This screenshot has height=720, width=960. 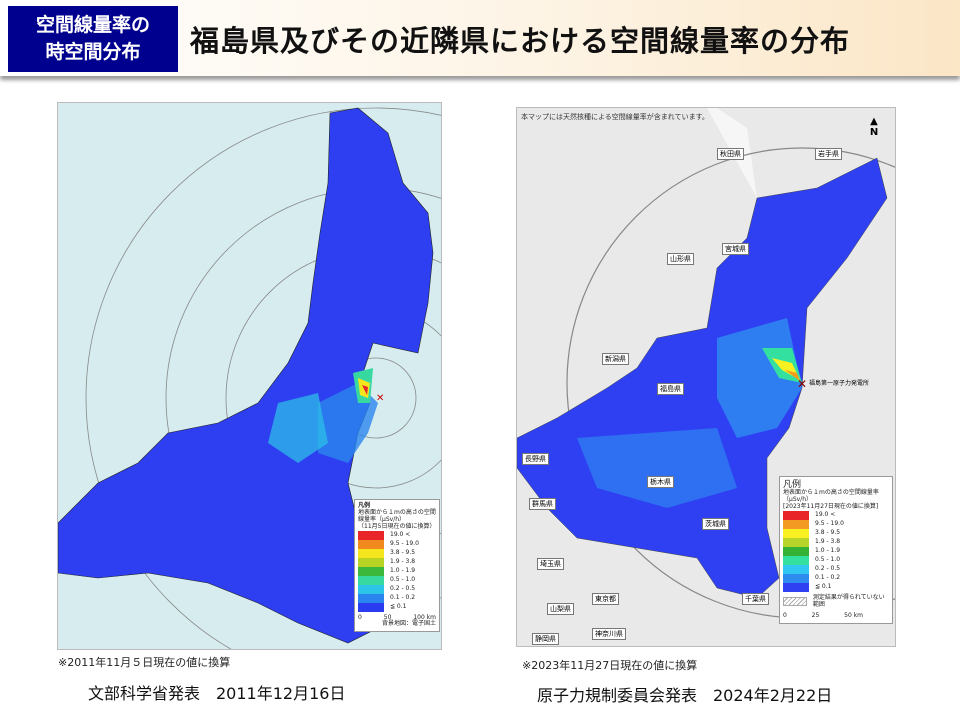 I want to click on scale-bar: 0 25 50 km, so click(x=823, y=615).